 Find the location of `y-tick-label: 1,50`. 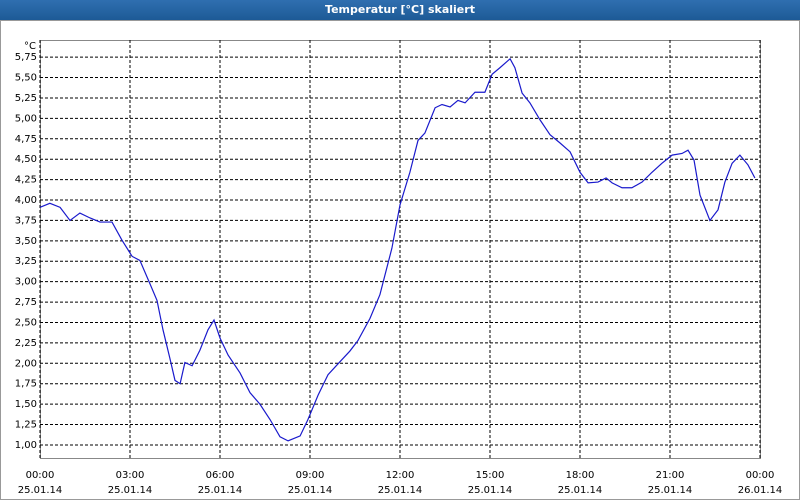

y-tick-label: 1,50 is located at coordinates (26, 404).